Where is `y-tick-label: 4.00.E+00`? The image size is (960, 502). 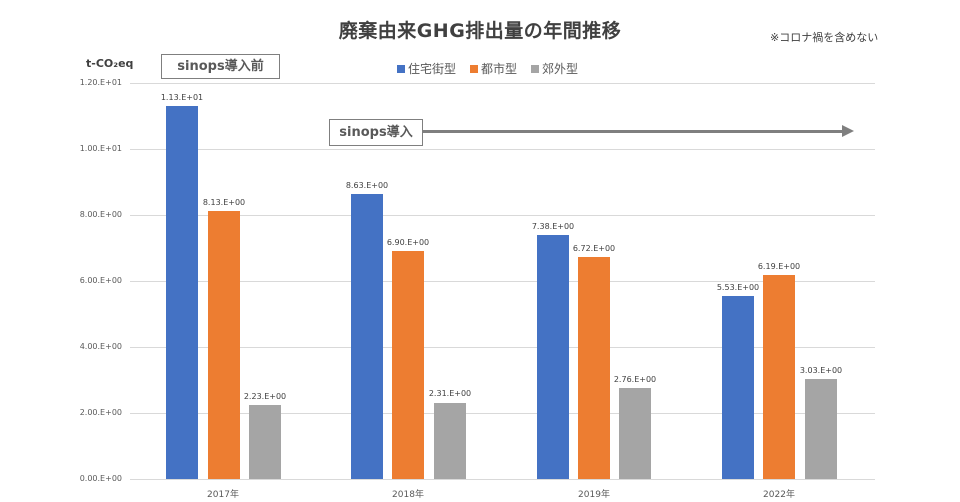
y-tick-label: 4.00.E+00 is located at coordinates (100, 346).